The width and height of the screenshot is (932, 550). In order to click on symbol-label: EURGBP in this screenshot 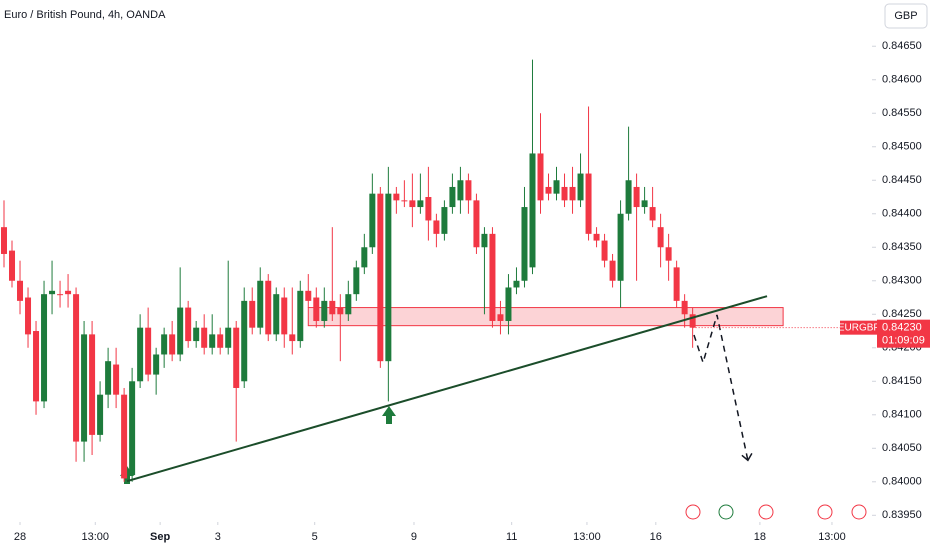, I will do `click(859, 327)`.